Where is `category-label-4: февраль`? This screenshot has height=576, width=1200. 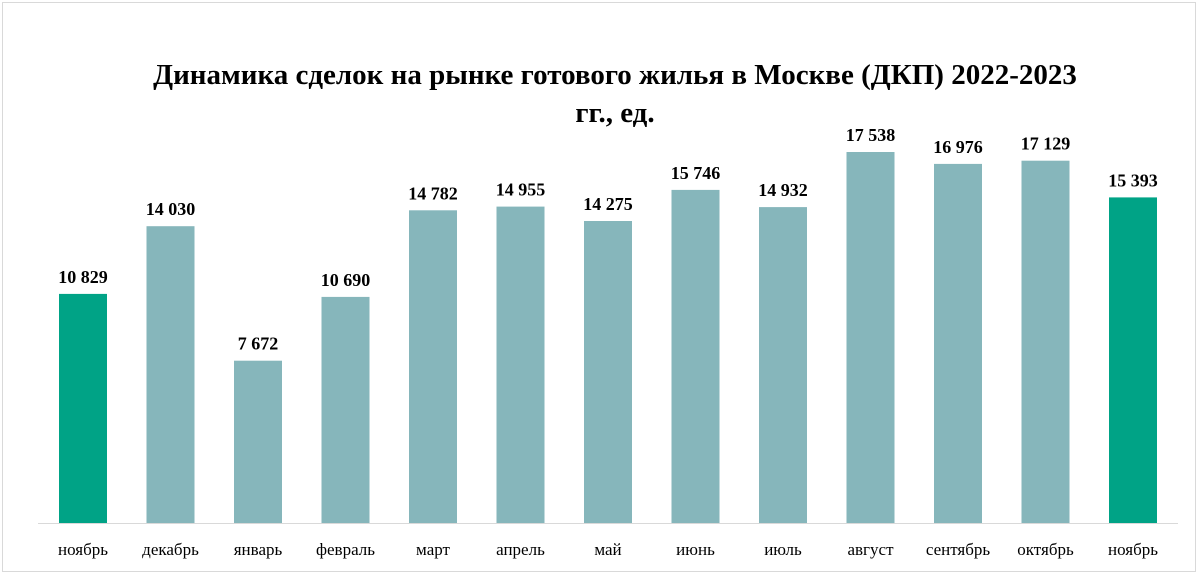 category-label-4: февраль is located at coordinates (345, 549).